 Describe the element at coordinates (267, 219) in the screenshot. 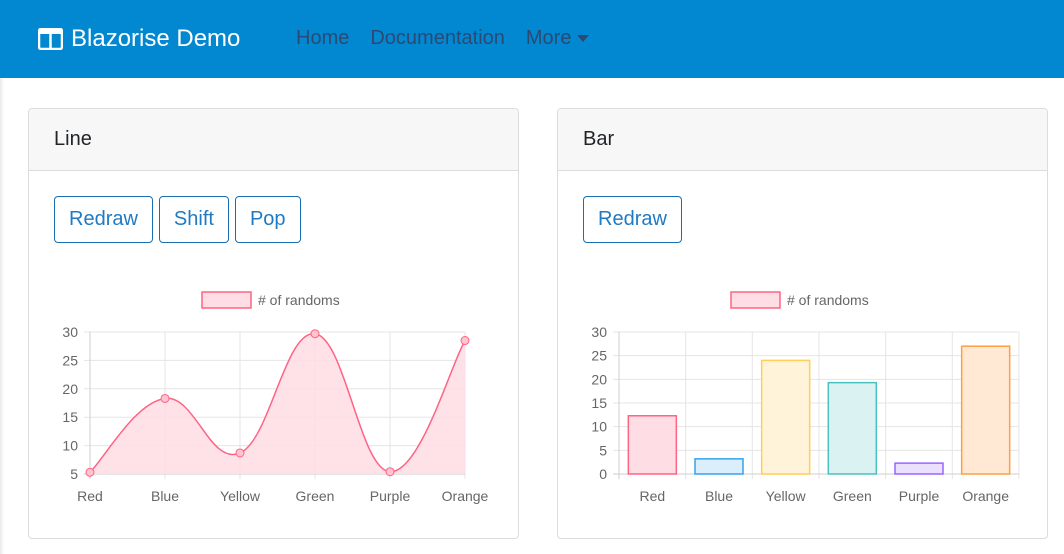

I see `line-pop-button: Pop` at that location.